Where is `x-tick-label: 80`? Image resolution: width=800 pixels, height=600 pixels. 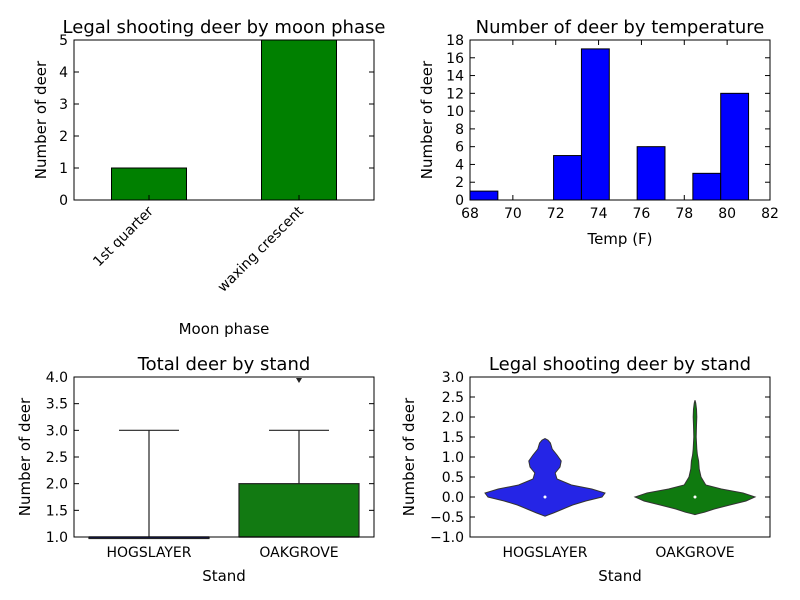
x-tick-label: 80 is located at coordinates (727, 214).